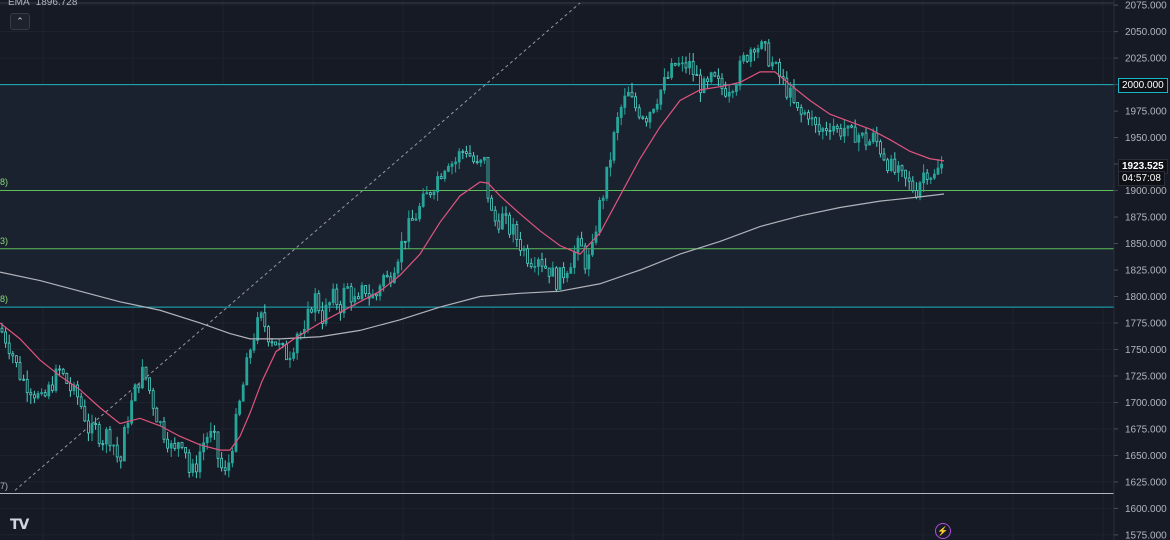 This screenshot has height=540, width=1170. I want to click on price-axis-tick-label: 1700.000, so click(1146, 403).